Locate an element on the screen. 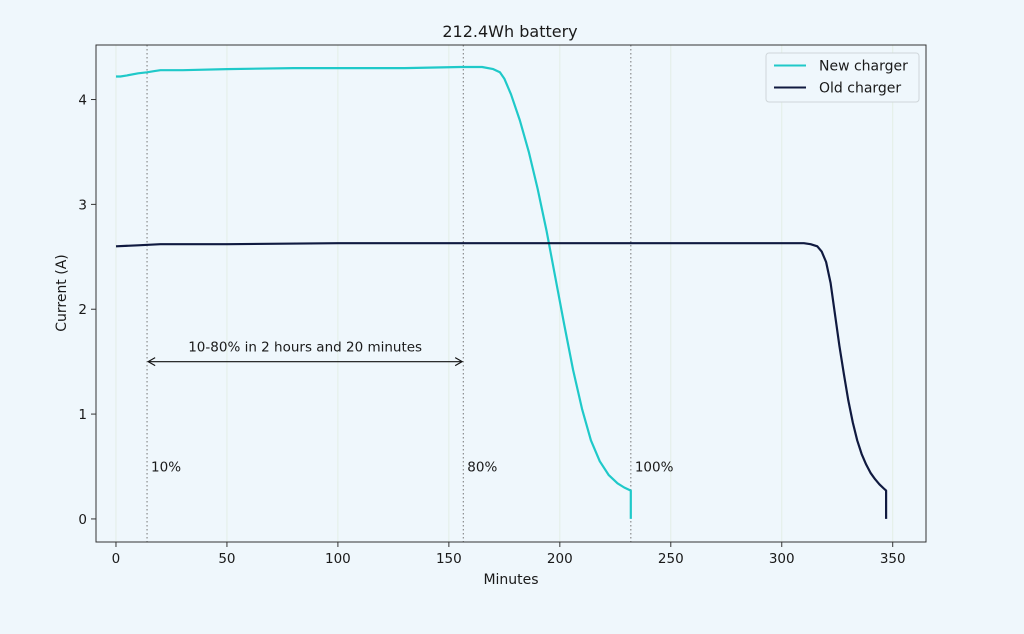 The height and width of the screenshot is (634, 1024). y-axis: 0 1 2 3 4 is located at coordinates (87, 310).